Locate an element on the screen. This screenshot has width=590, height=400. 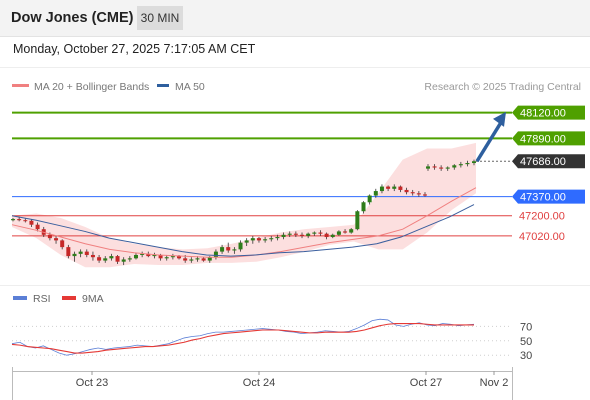
timestamp: Monday, October 27, 2025 7:17:05 AM CET is located at coordinates (134, 49).